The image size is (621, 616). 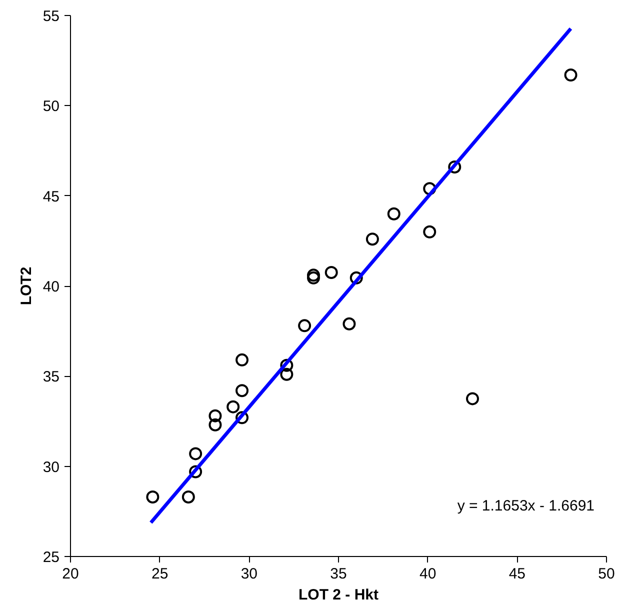 I want to click on x-tick-label: 45, so click(x=517, y=574).